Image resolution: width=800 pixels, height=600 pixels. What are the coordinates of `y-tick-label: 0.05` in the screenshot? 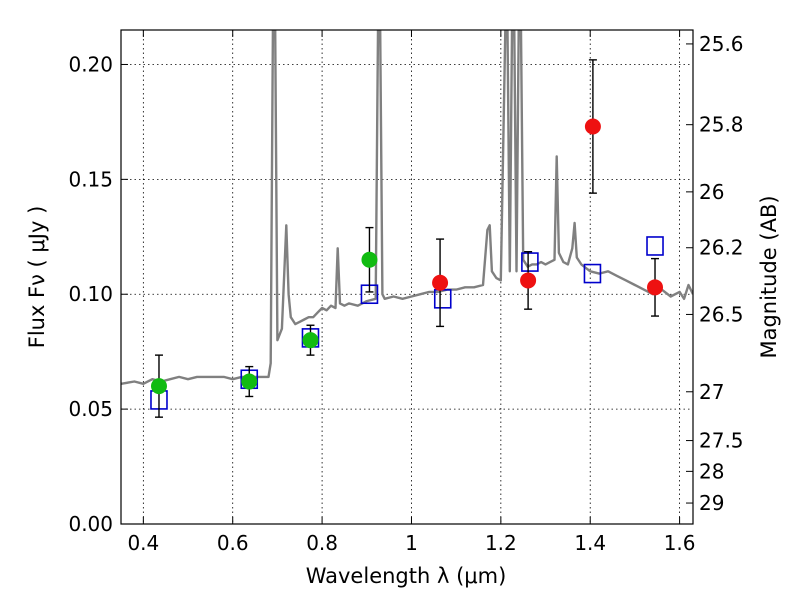 It's located at (90, 409).